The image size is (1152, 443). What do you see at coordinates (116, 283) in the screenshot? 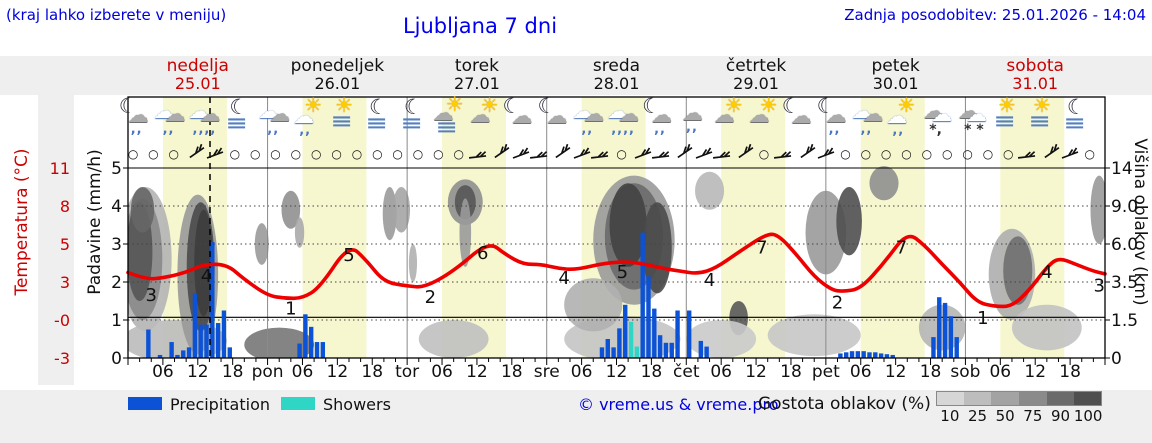
I see `precip-tick-label: 2` at bounding box center [116, 283].